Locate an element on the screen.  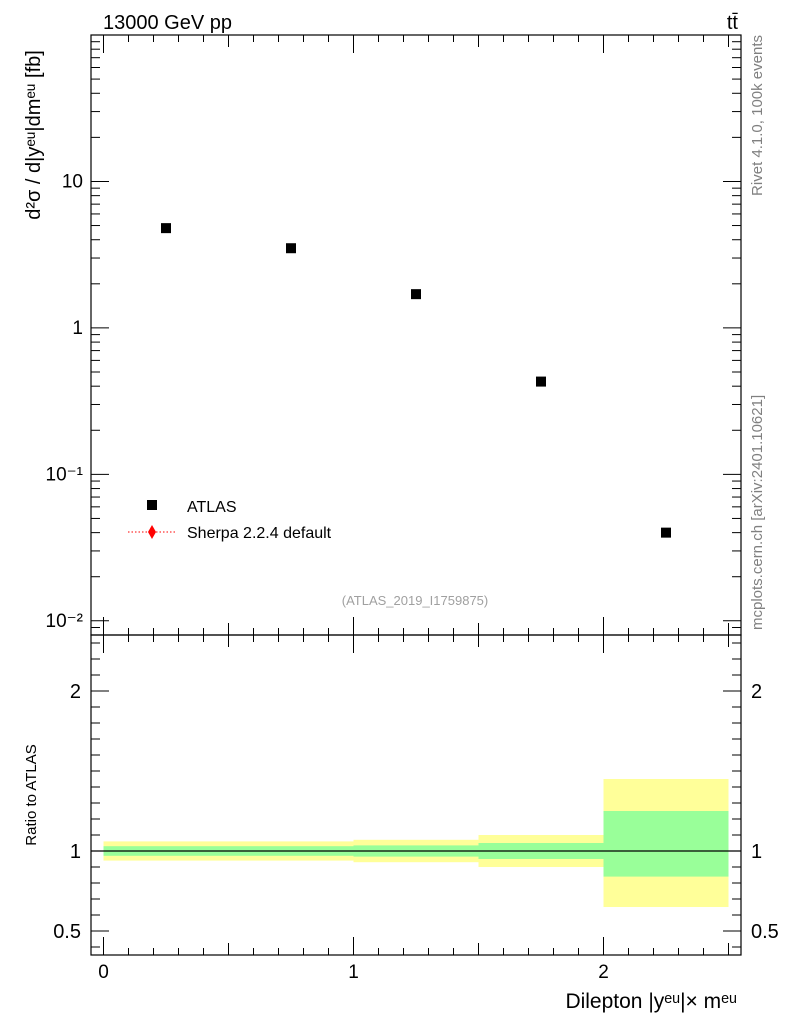
ratio-y-tick-label-right: 1 is located at coordinates (756, 852).